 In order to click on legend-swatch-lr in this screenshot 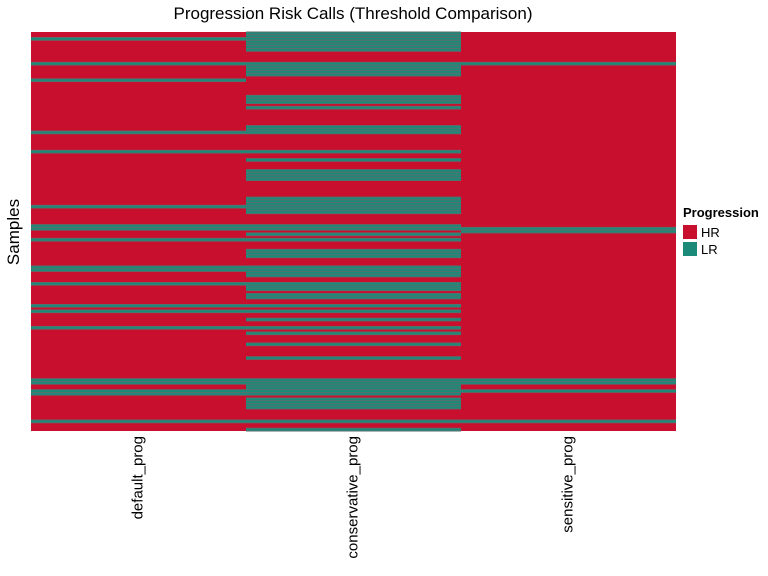, I will do `click(690, 249)`.